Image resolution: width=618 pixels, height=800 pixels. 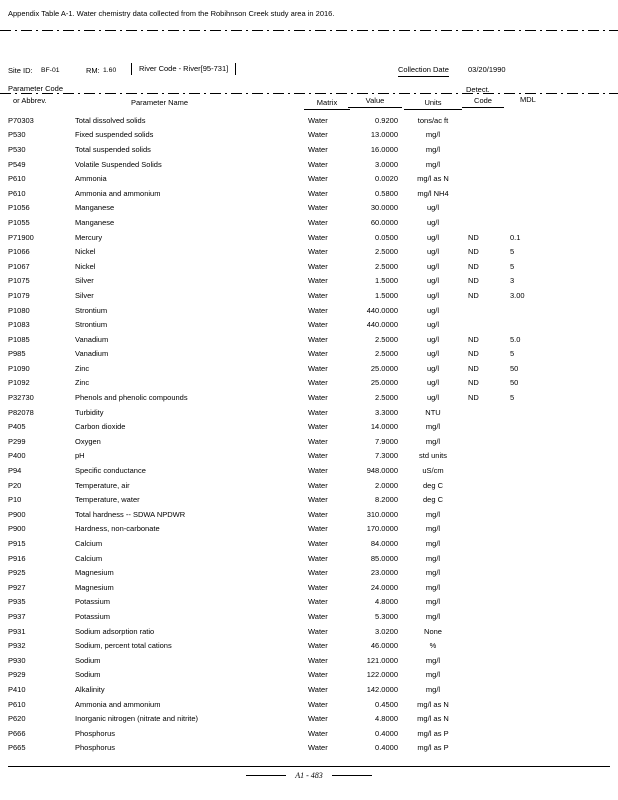 What do you see at coordinates (386, 485) in the screenshot?
I see `value-cell: 2.0000` at bounding box center [386, 485].